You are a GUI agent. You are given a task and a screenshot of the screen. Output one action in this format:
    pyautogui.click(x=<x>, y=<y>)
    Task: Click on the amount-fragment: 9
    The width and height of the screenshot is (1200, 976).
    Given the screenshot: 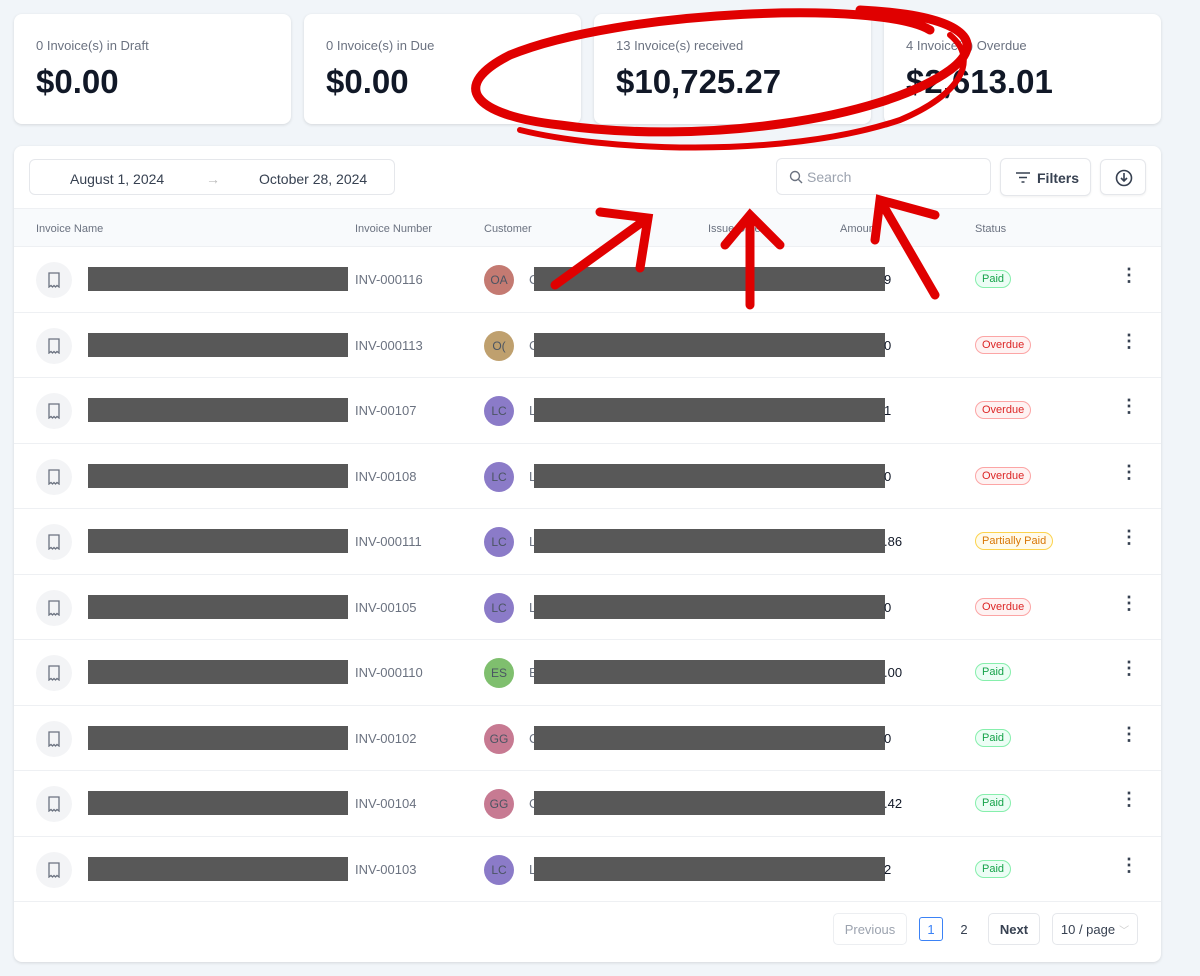 What is the action you would take?
    pyautogui.click(x=888, y=279)
    